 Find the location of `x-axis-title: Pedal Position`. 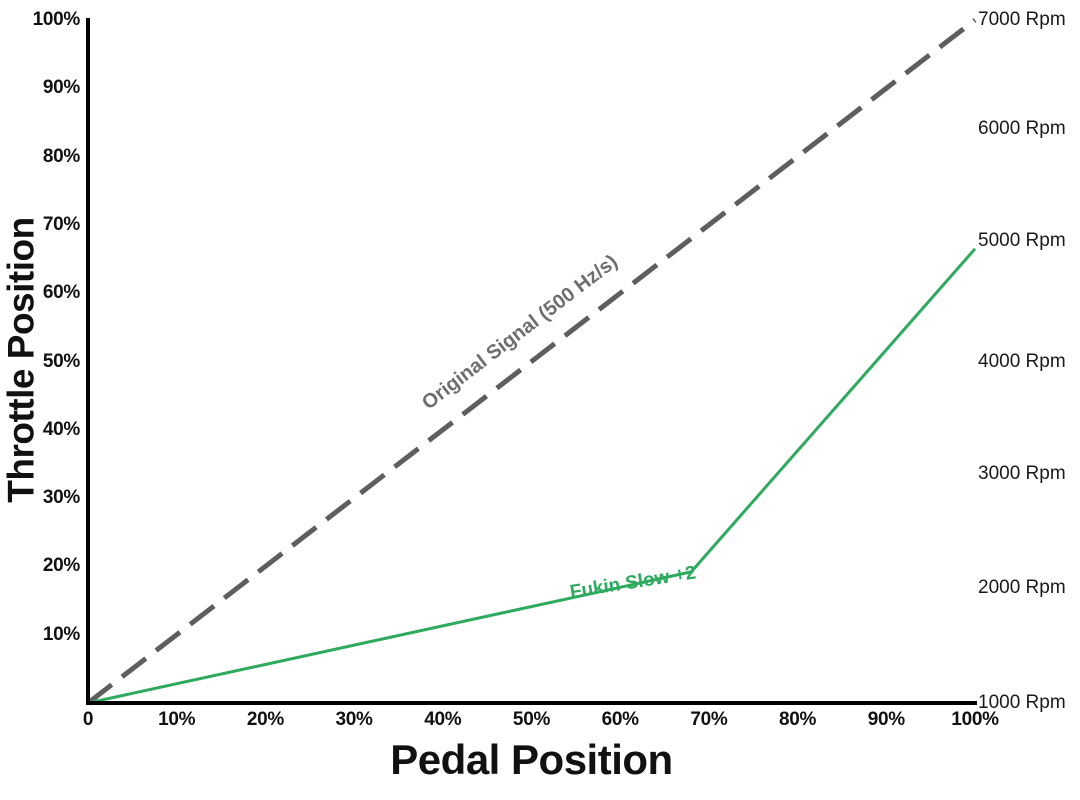

x-axis-title: Pedal Position is located at coordinates (531, 759).